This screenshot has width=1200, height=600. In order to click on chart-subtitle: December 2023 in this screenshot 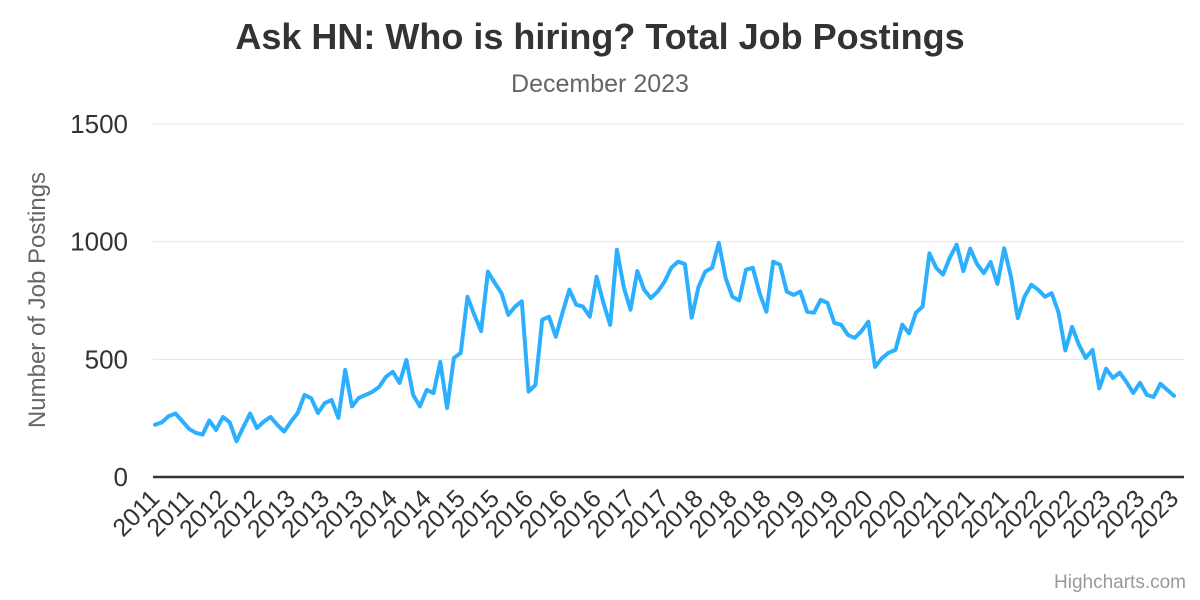, I will do `click(600, 84)`.